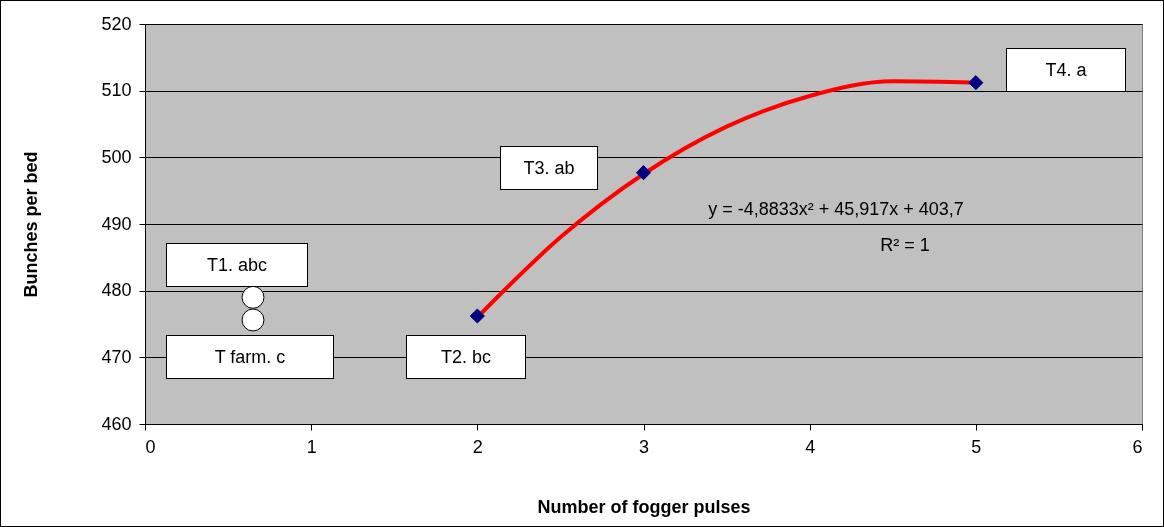 This screenshot has width=1164, height=527. I want to click on x-tick-label: 6, so click(1137, 446).